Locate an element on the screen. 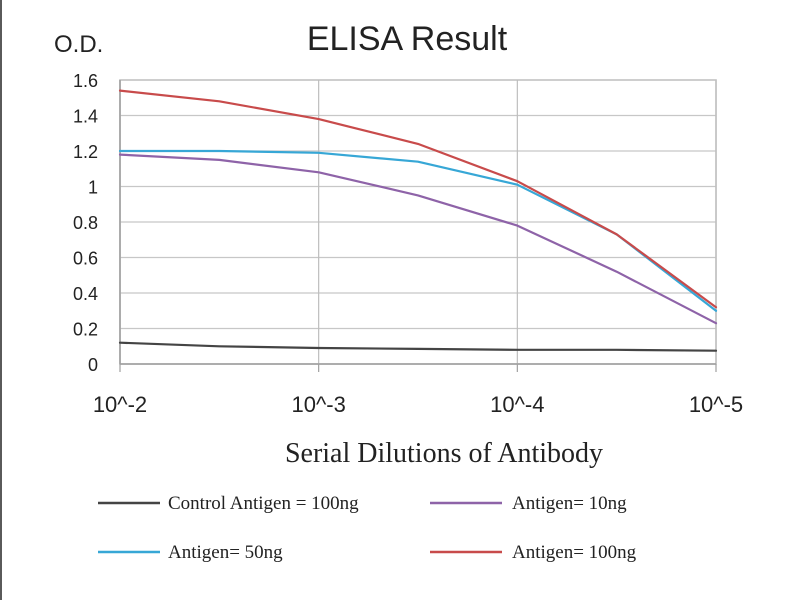 This screenshot has height=600, width=800. y-axis-ticks: 0 0.2 0.4 0.6 0.8 1 1.2 1.4 1.6 is located at coordinates (85, 223).